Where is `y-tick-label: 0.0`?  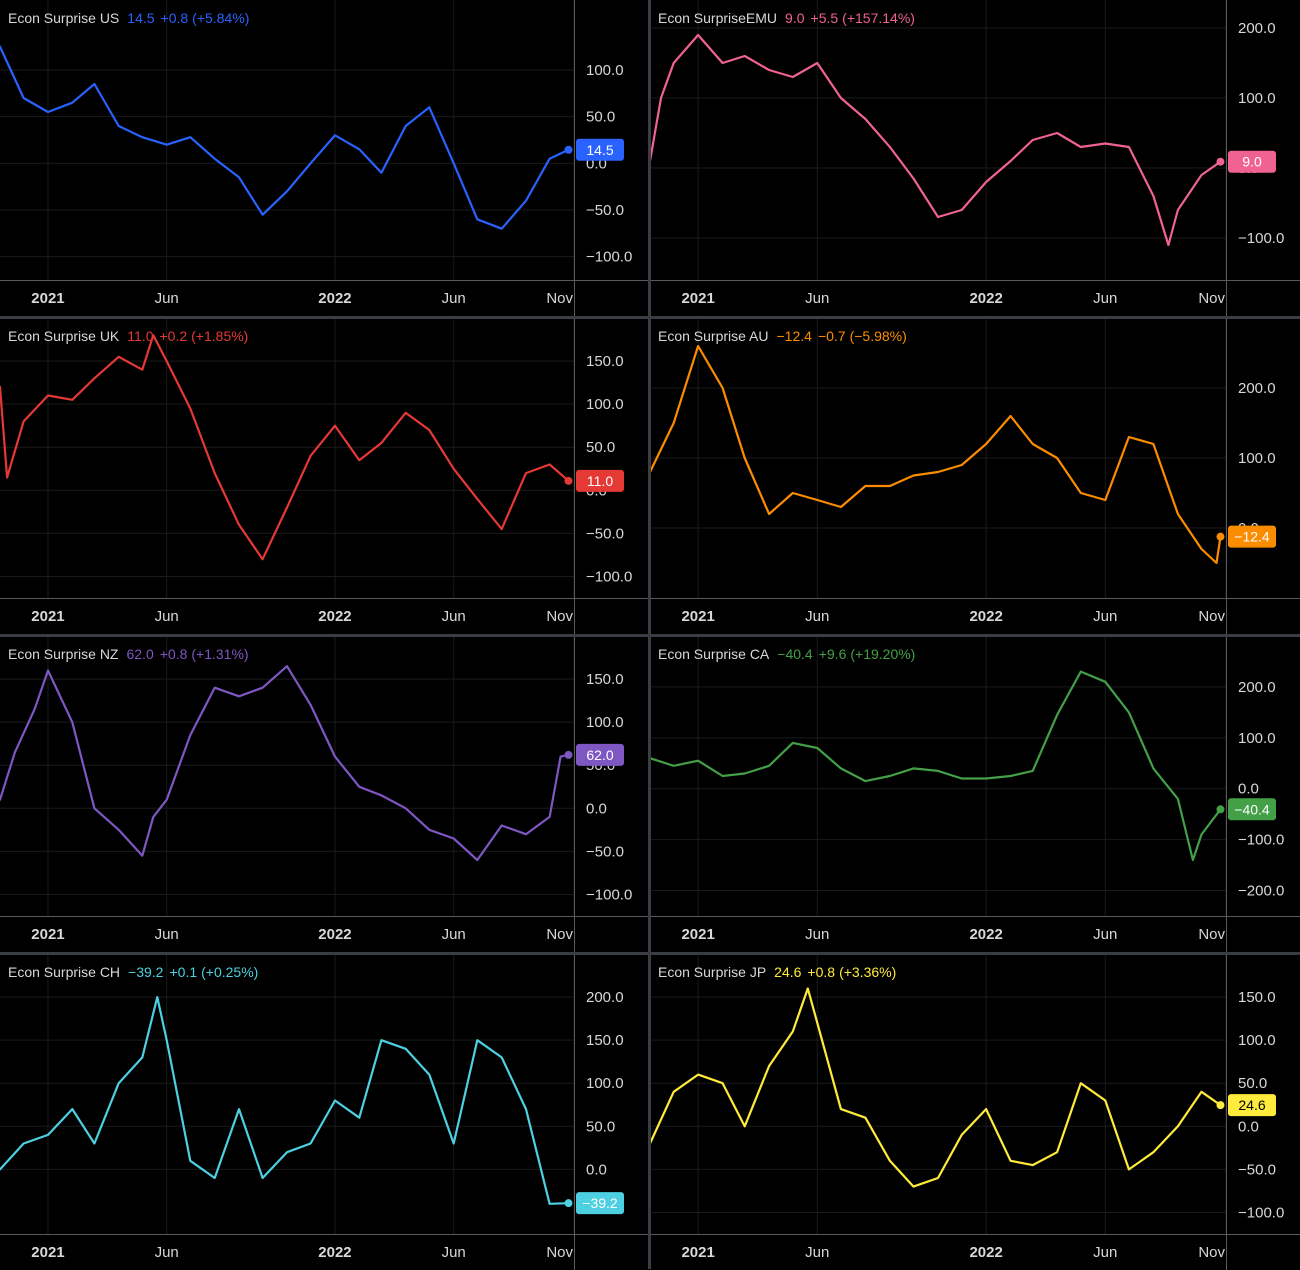
y-tick-label: 0.0 is located at coordinates (596, 1169).